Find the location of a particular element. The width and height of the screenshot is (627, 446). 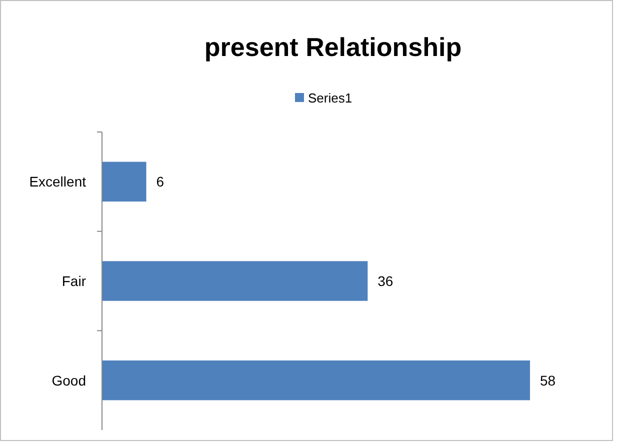

y-tick-label: Fair is located at coordinates (74, 281).